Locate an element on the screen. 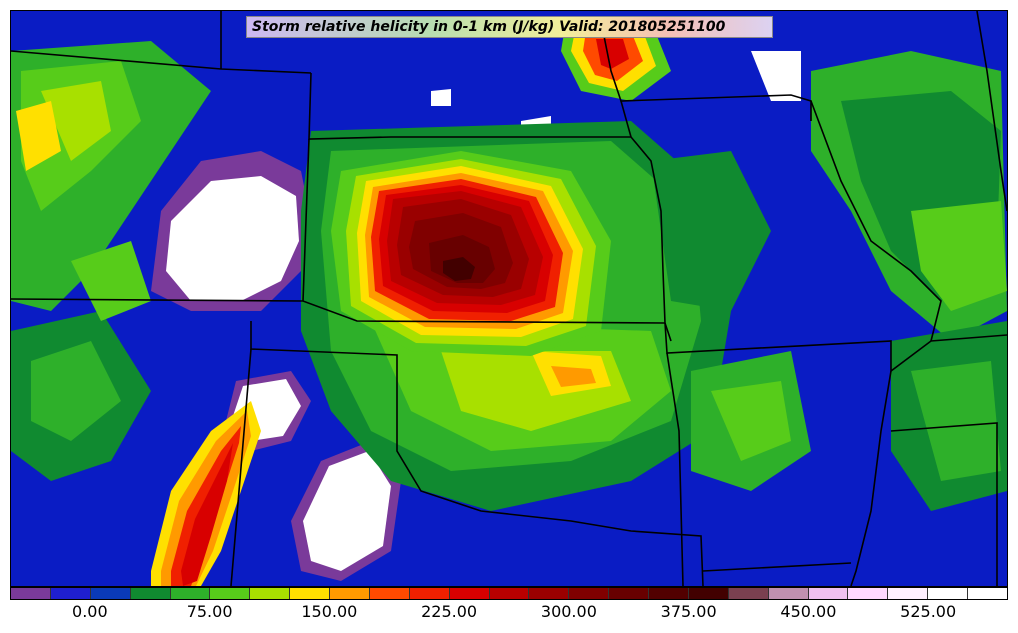  colorbar-tick-label: 225.00 is located at coordinates (449, 611).